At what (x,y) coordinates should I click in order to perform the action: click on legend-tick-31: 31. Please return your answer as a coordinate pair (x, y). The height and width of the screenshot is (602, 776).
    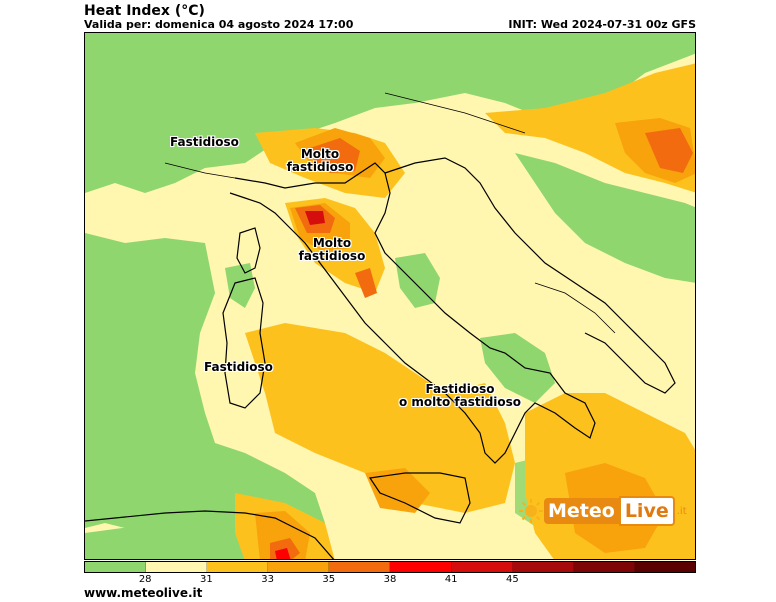
    Looking at the image, I should click on (206, 579).